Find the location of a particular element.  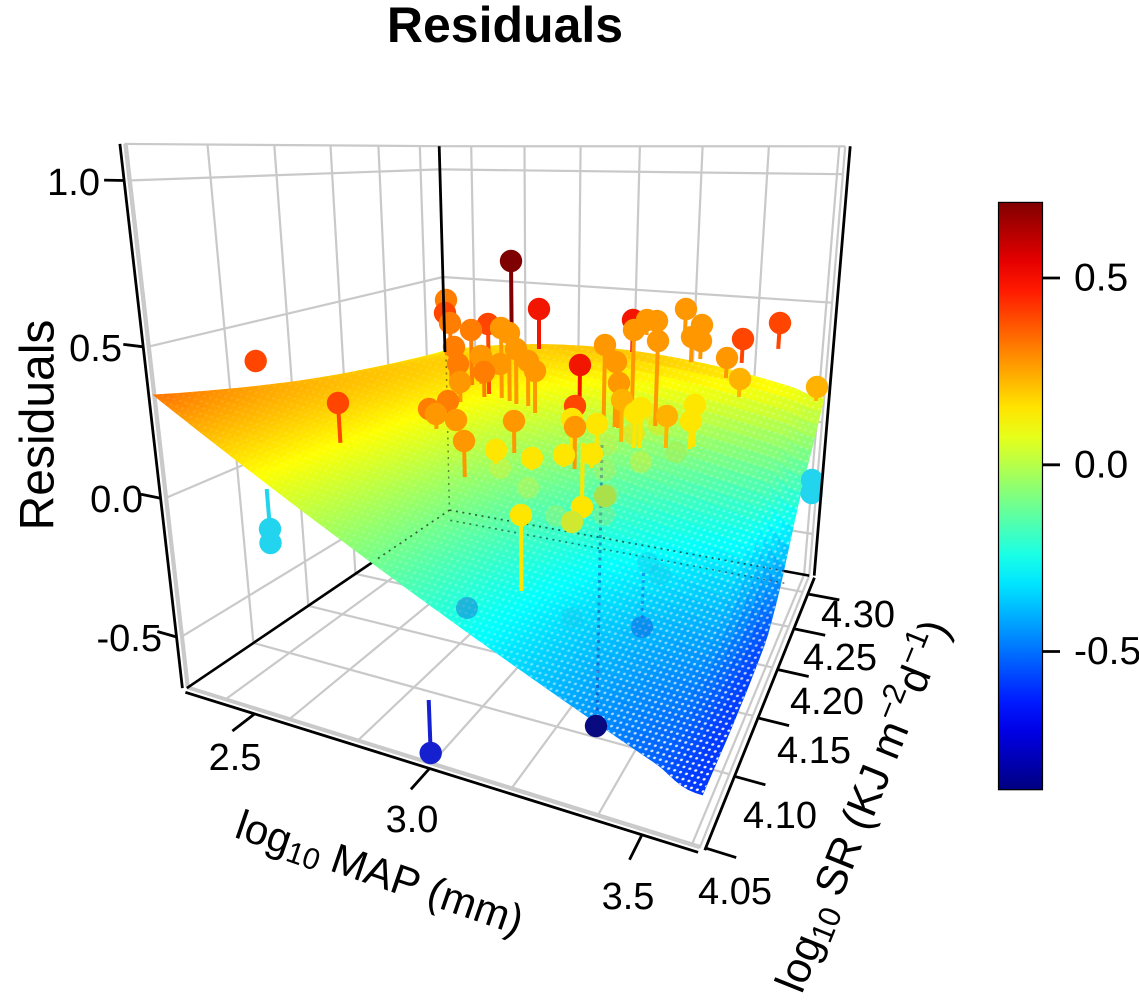

svg-text: 2.5 is located at coordinates (235, 758).